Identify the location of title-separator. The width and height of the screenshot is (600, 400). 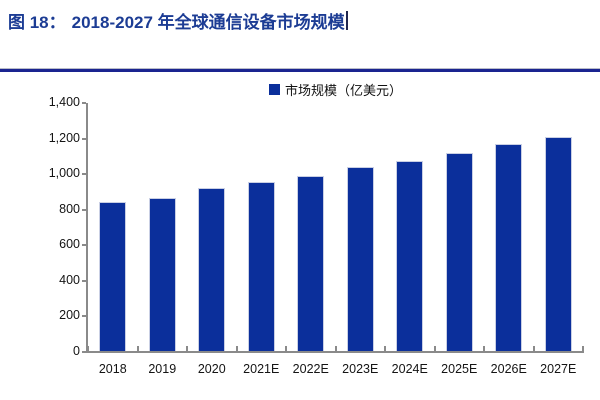
(300, 70).